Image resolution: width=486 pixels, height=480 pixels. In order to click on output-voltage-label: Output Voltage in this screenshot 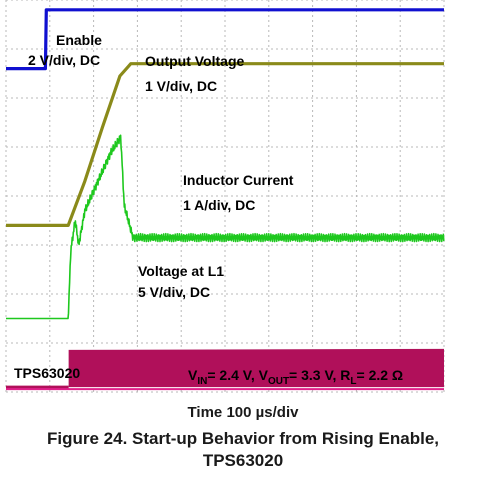, I will do `click(194, 61)`.